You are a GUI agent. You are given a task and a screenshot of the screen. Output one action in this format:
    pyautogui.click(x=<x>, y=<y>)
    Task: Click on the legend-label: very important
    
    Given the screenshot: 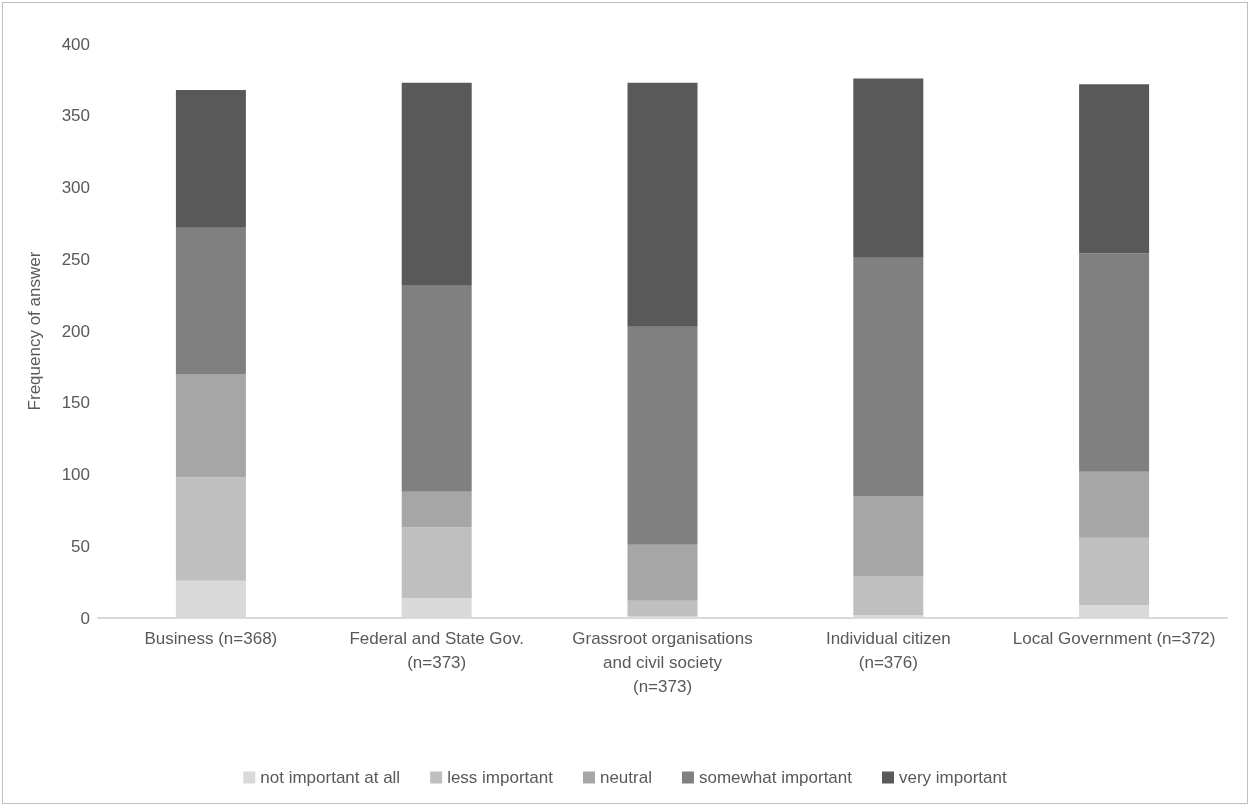 What is the action you would take?
    pyautogui.click(x=953, y=777)
    